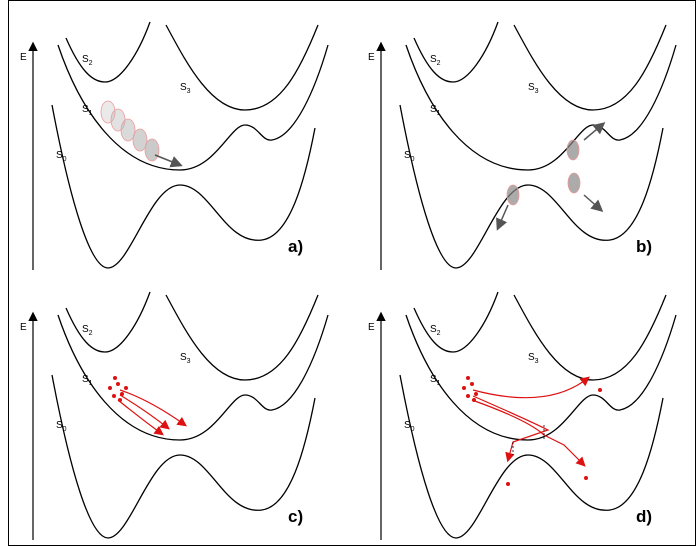 This screenshot has height=546, width=696. I want to click on panel-label: d), so click(644, 516).